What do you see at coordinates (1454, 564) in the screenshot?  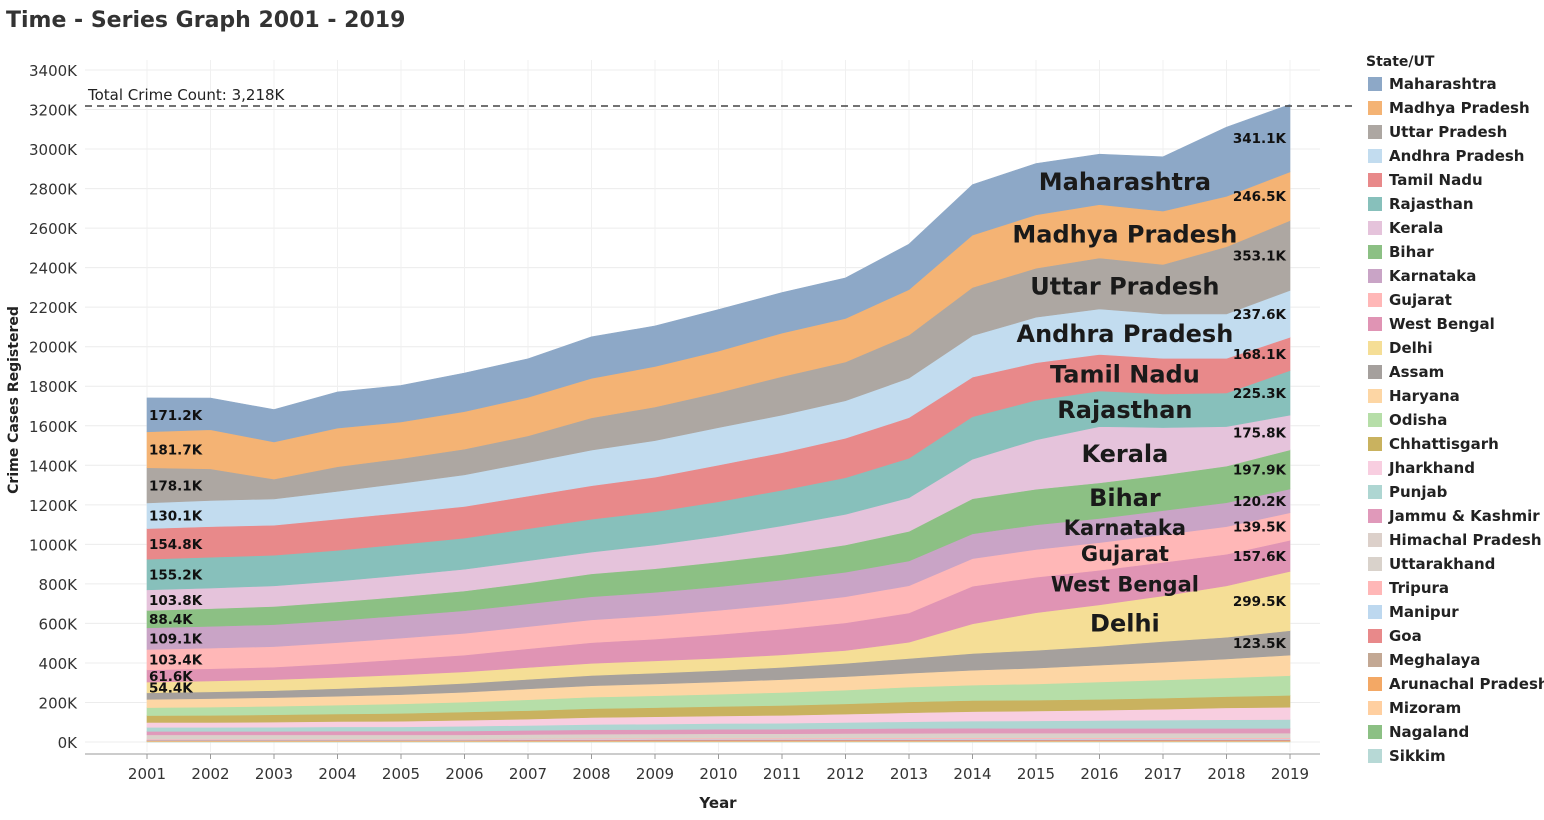 I see `legend-item-uttarakhand: Uttarakhand` at bounding box center [1454, 564].